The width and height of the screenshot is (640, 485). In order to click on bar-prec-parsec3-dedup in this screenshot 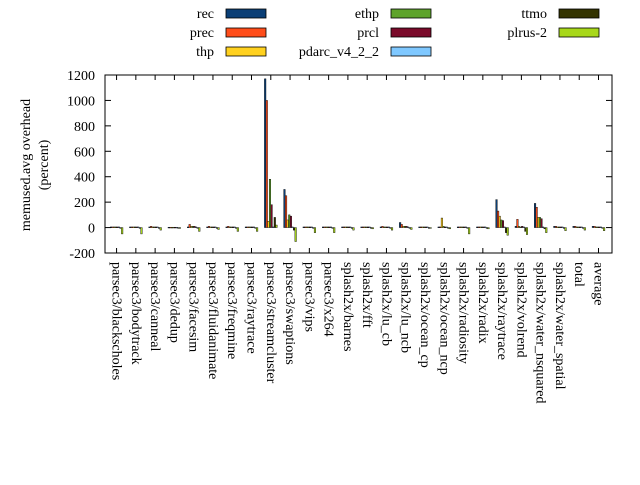, I will do `click(170, 227)`.